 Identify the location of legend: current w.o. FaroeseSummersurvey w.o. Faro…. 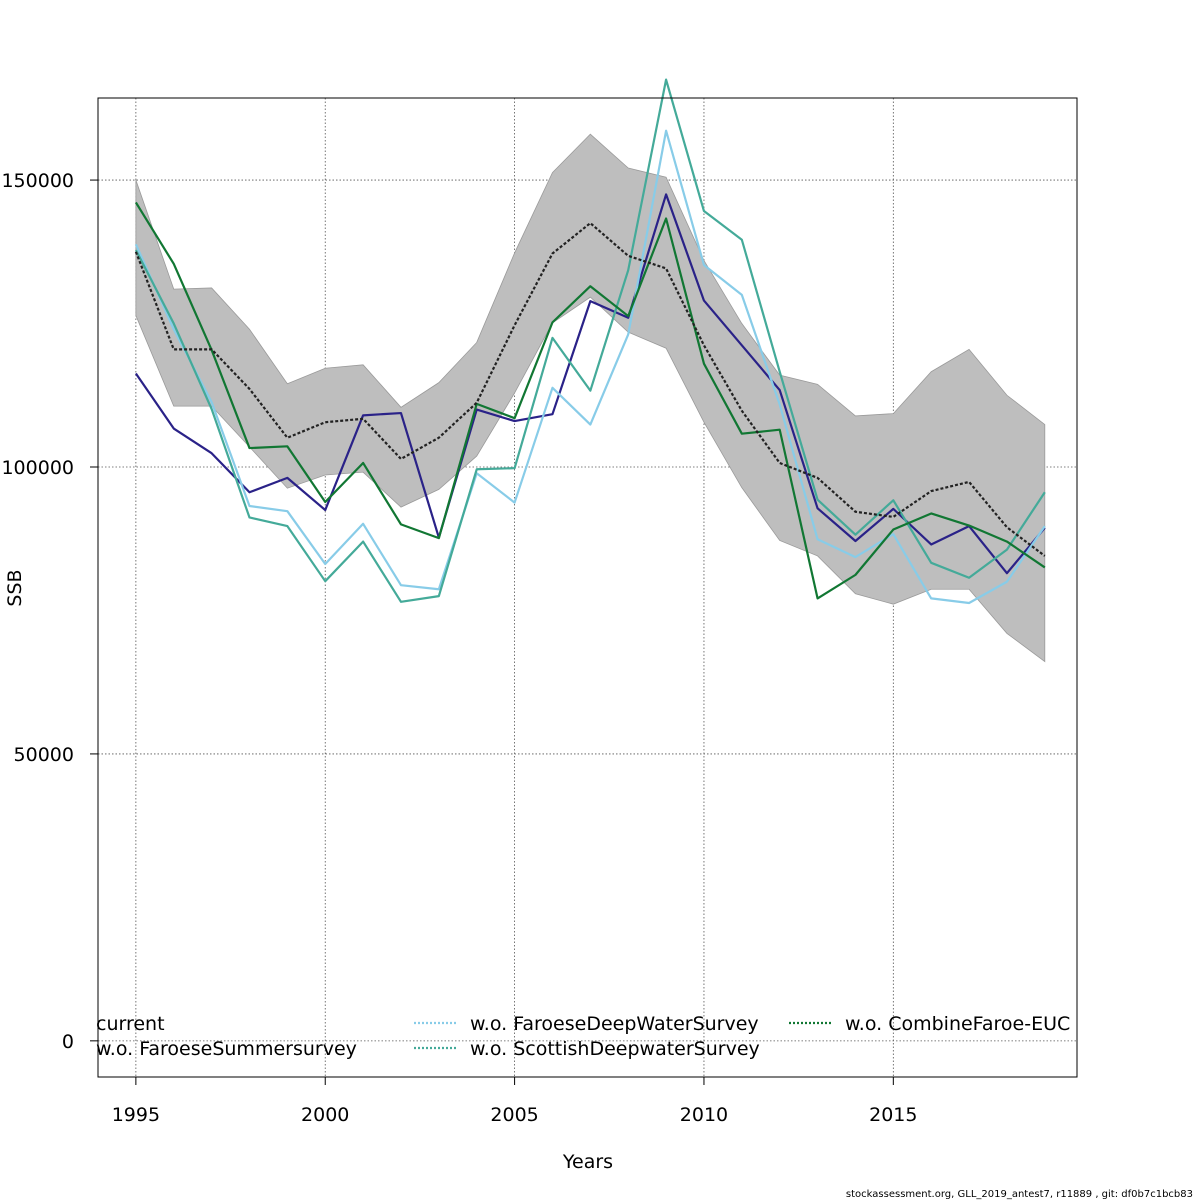
(583, 1036).